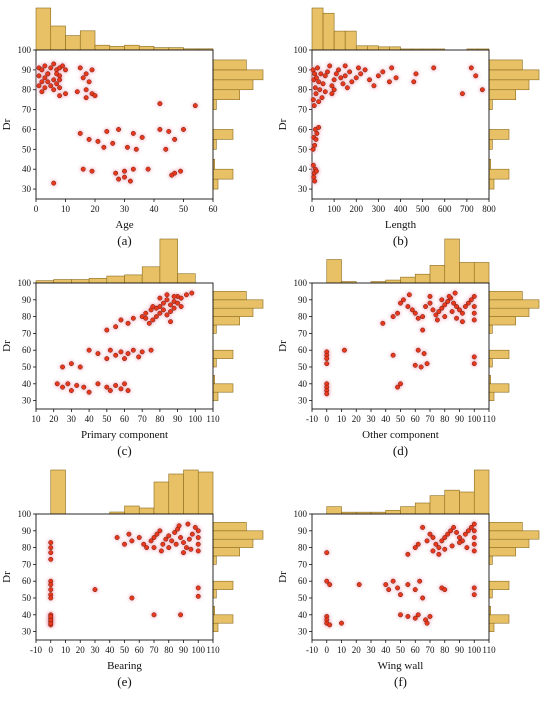 The image size is (550, 706). I want to click on panel-label: (e), so click(124, 681).